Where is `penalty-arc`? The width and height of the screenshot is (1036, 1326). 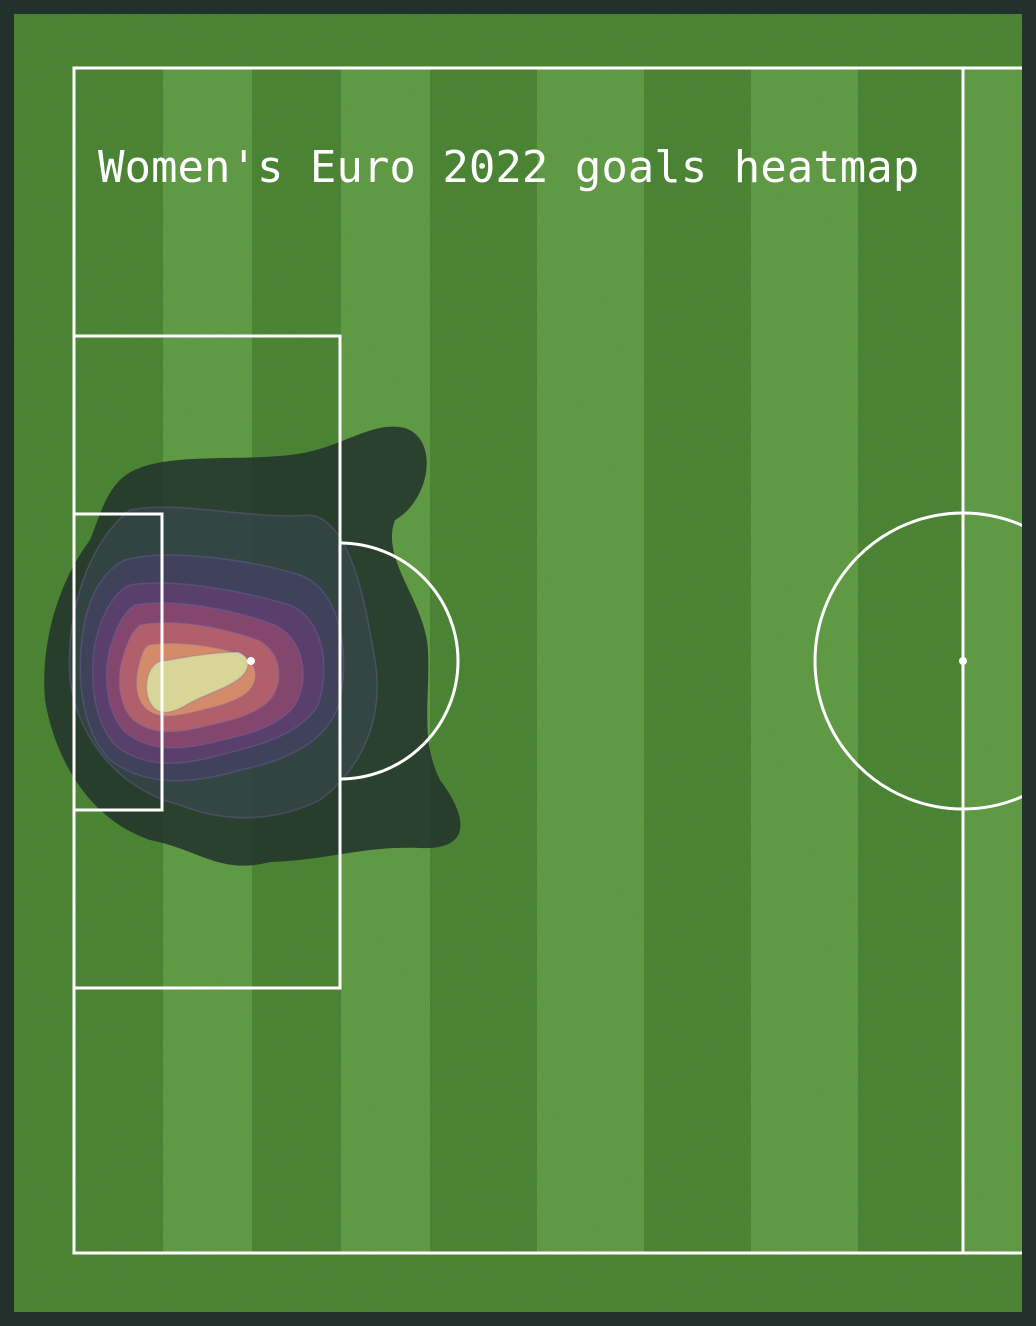
penalty-arc is located at coordinates (399, 661).